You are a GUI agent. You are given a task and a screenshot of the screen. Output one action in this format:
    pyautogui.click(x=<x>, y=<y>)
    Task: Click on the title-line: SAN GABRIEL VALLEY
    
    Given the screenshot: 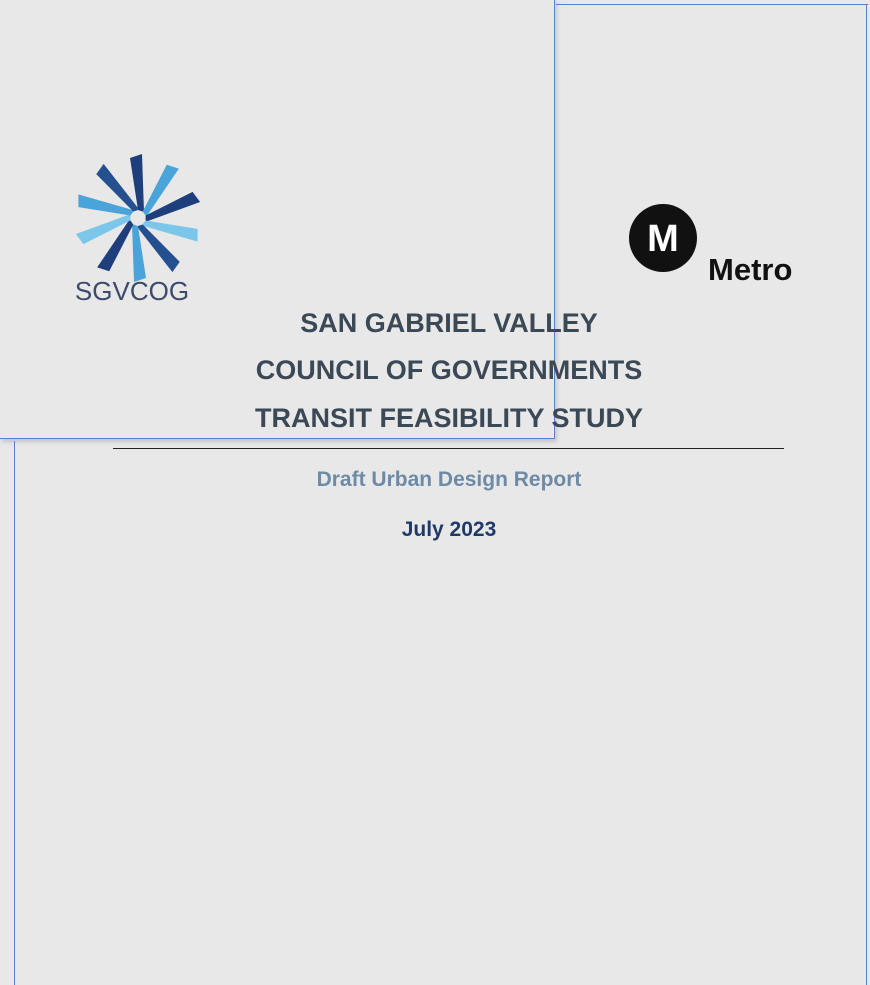 What is the action you would take?
    pyautogui.click(x=449, y=323)
    